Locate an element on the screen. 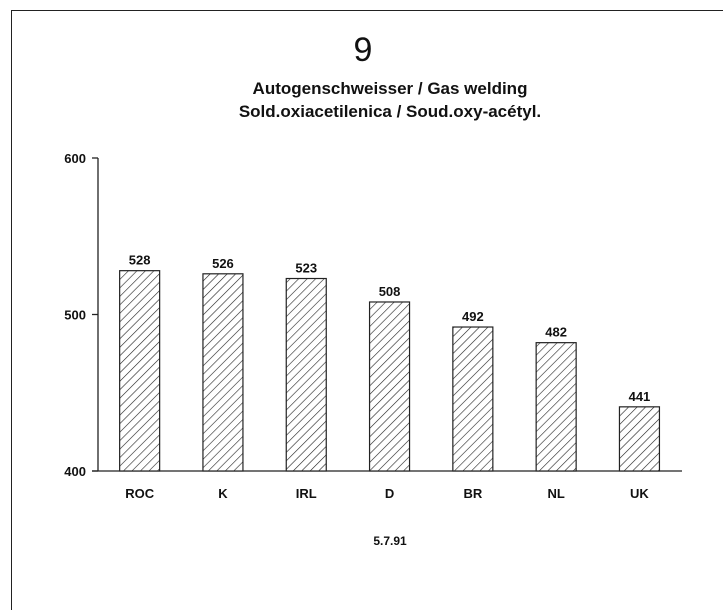 This screenshot has height=610, width=726. bar-d is located at coordinates (389, 386).